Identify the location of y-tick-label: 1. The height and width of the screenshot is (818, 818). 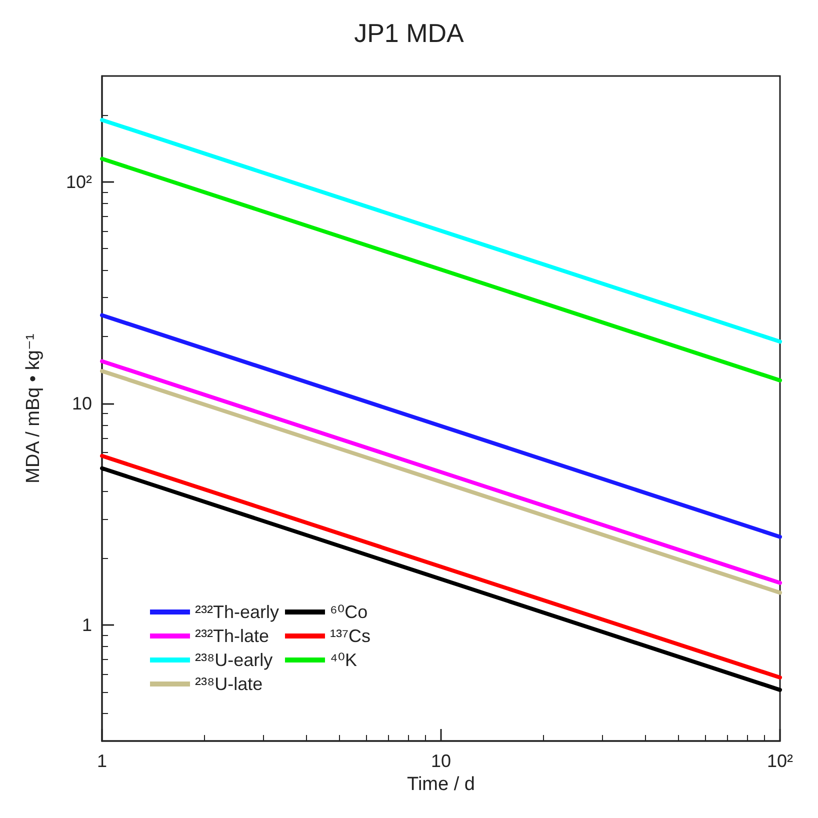
(87, 625).